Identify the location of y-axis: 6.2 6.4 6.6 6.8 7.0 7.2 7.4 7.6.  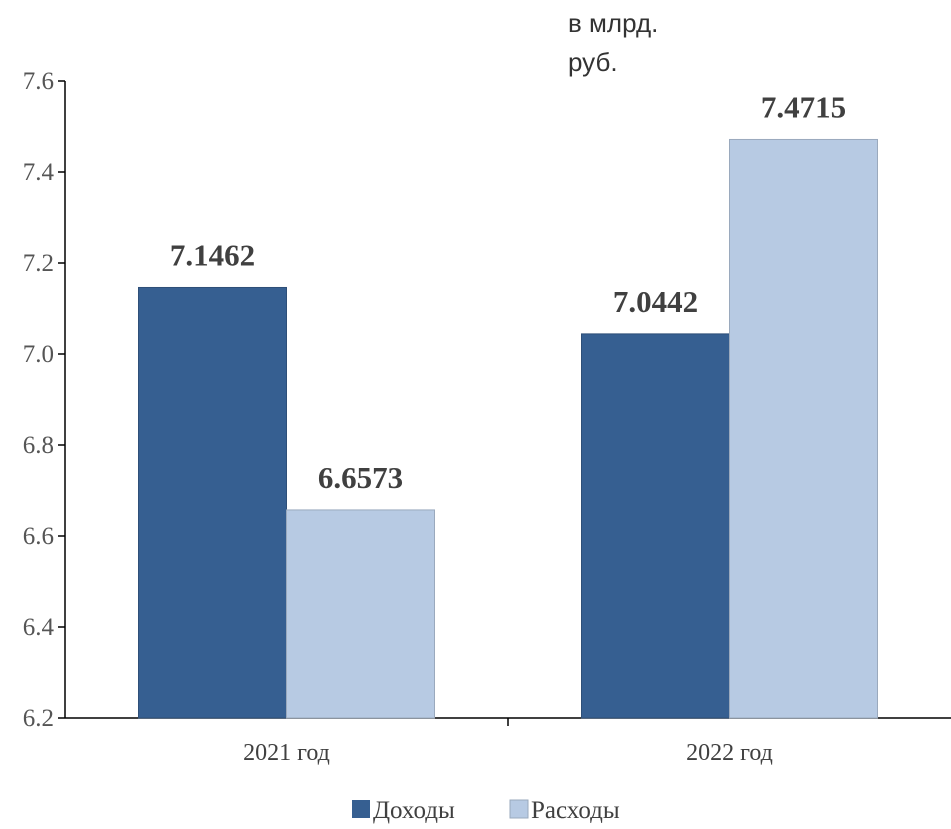
(44, 400).